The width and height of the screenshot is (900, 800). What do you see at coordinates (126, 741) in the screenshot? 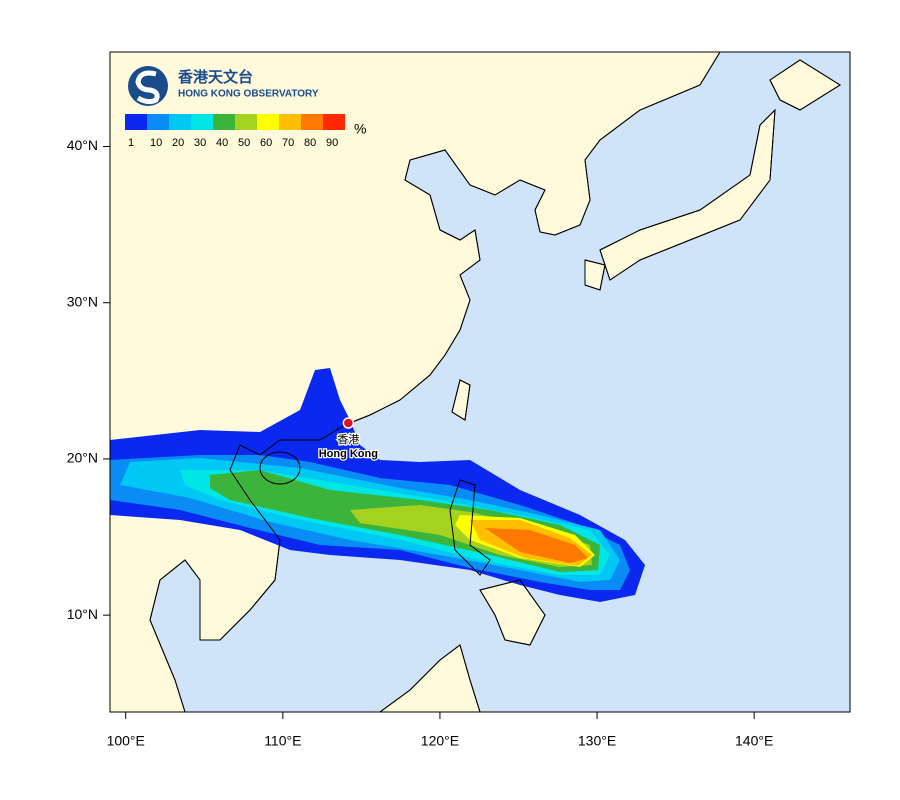
I see `x-tick-label: 100°E` at bounding box center [126, 741].